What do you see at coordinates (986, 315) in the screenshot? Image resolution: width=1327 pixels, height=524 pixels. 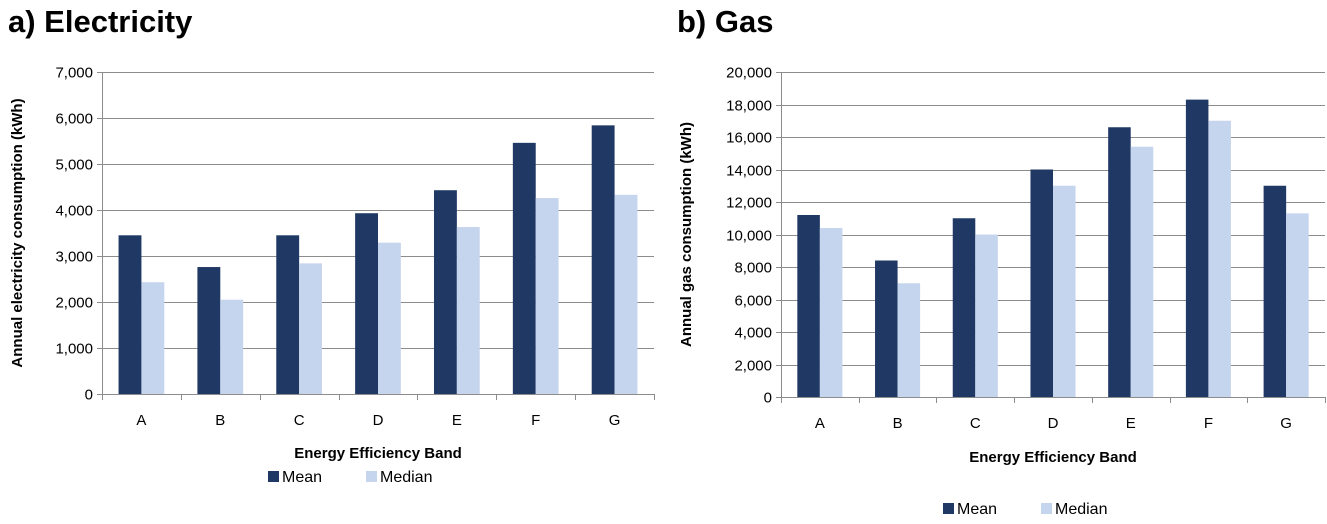 I see `chart-b-bar-median-c` at bounding box center [986, 315].